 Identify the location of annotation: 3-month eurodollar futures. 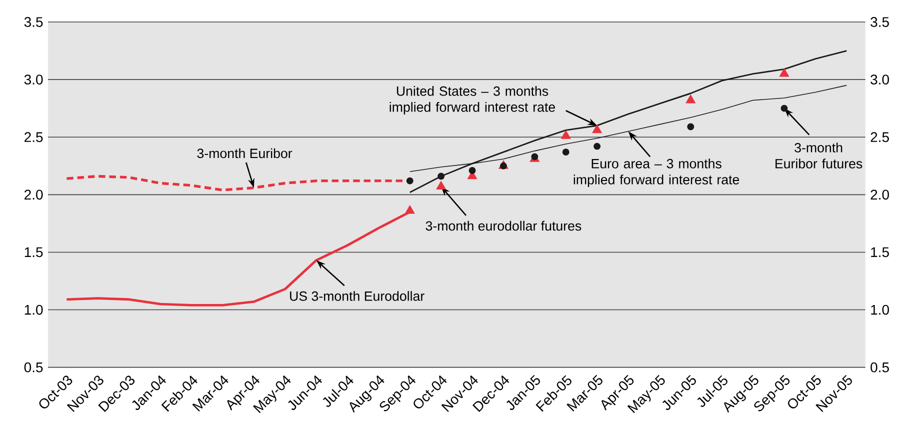
(504, 225).